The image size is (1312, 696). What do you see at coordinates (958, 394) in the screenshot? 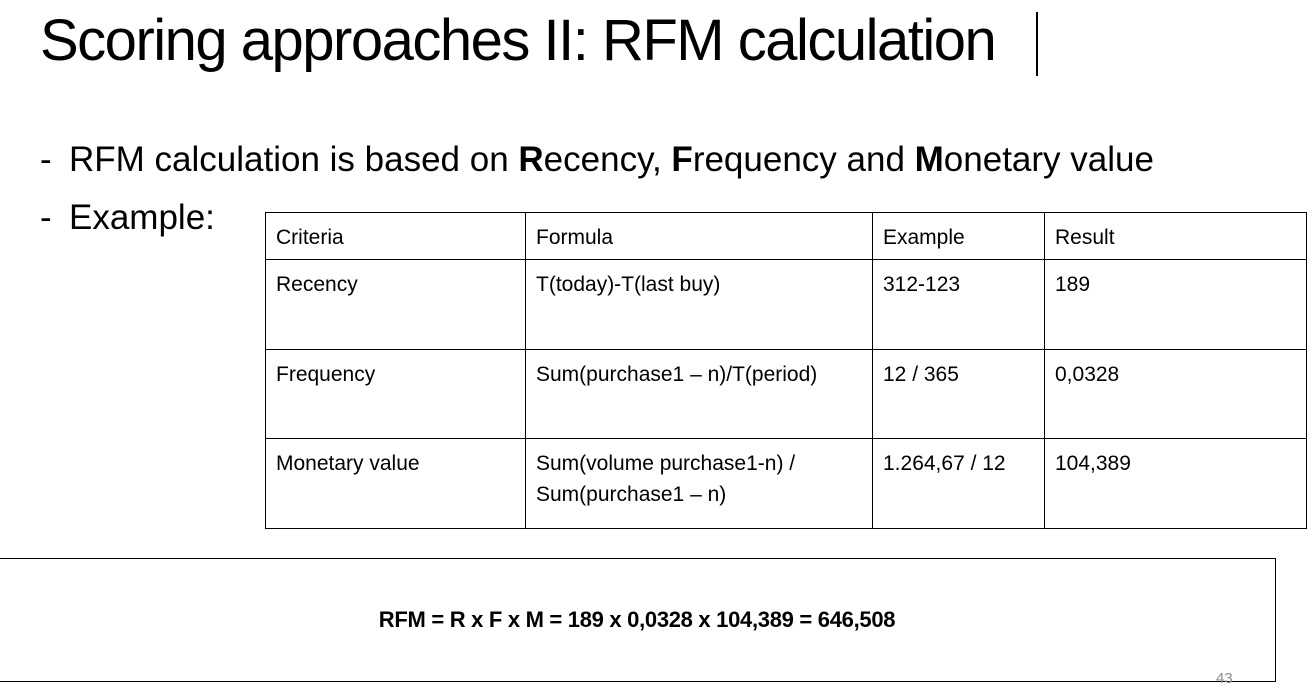
I see `cell-example: 12 / 365` at bounding box center [958, 394].